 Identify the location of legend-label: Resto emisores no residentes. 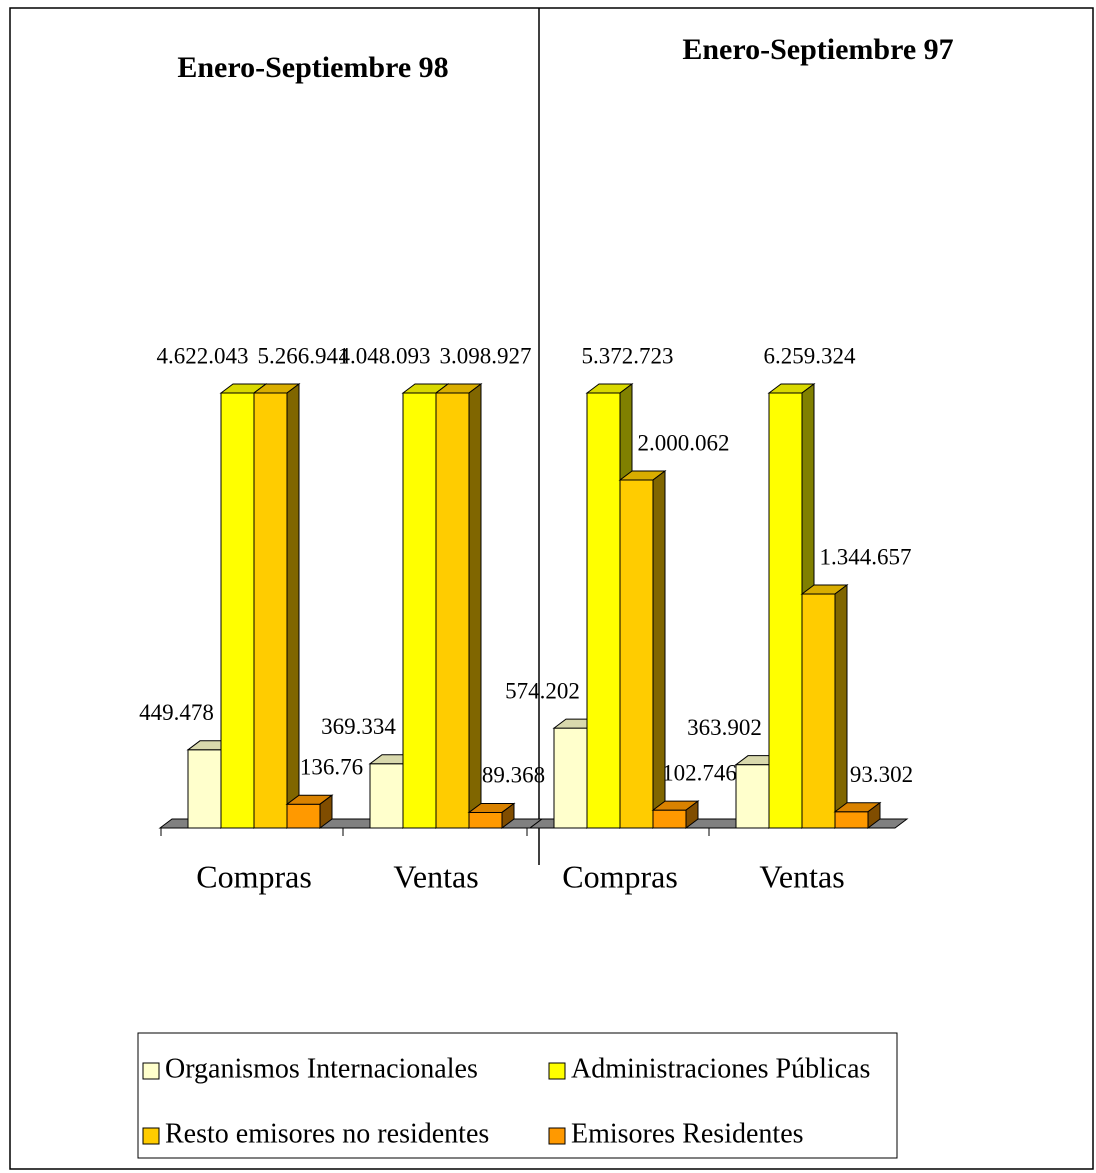
(327, 1133).